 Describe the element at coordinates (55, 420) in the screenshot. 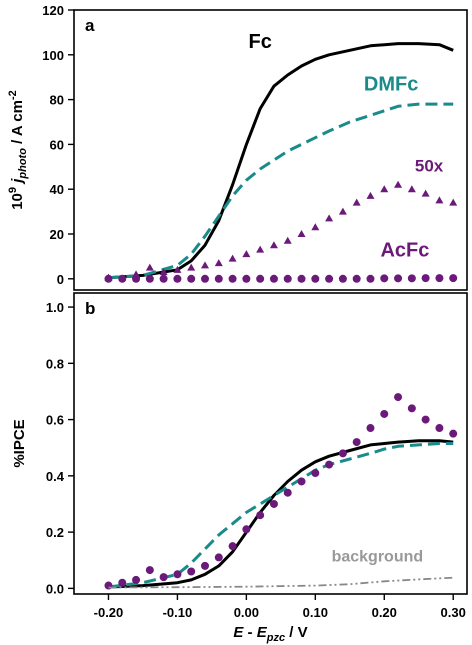

I see `y-tick-label: 0.6` at that location.